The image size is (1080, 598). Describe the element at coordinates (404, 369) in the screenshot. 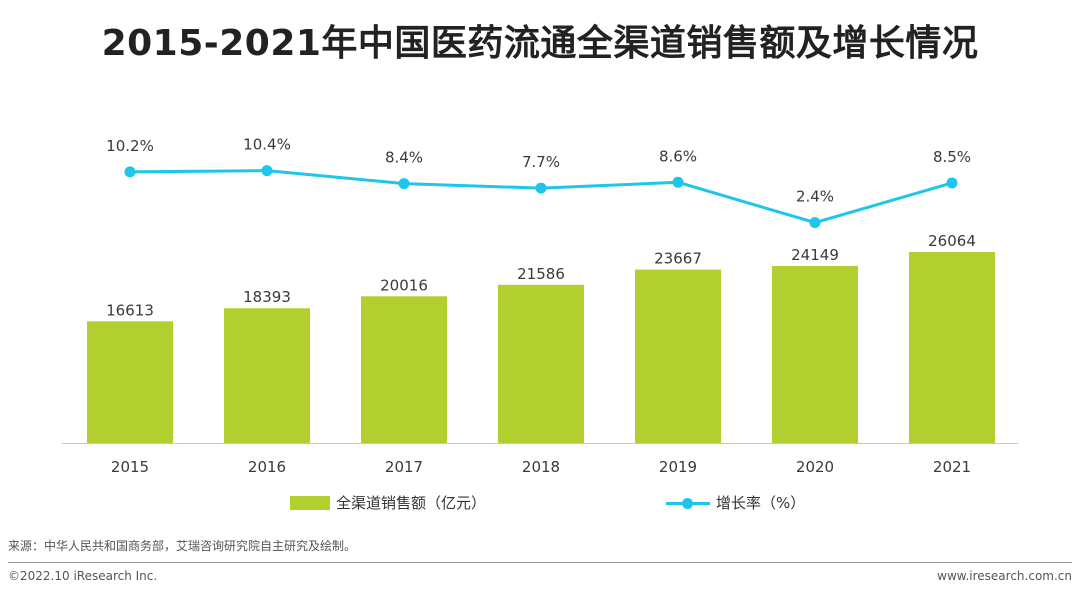

I see `bar-2017` at that location.